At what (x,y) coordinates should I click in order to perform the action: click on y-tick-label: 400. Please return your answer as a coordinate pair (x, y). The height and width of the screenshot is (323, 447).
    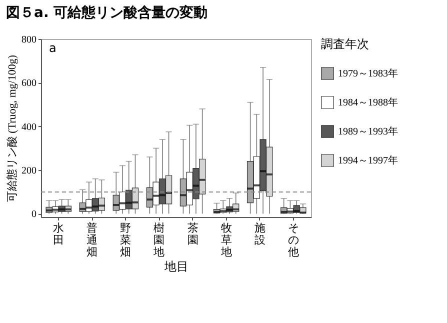
    Looking at the image, I should click on (29, 127).